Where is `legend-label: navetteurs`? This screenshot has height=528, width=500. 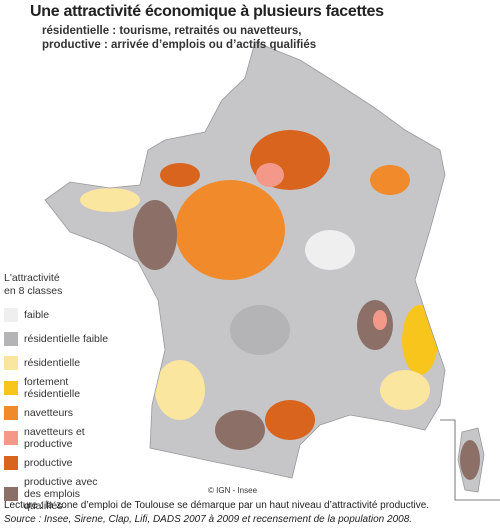
legend-label: navetteurs is located at coordinates (49, 413).